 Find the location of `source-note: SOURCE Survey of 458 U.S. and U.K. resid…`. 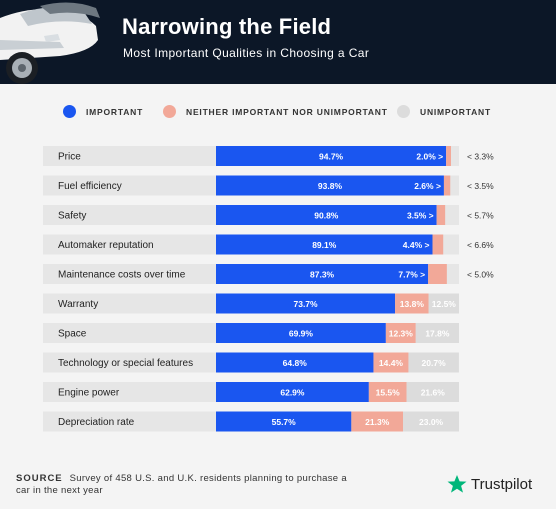

source-note: SOURCE Survey of 458 U.S. and U.K. resid… is located at coordinates (186, 485).